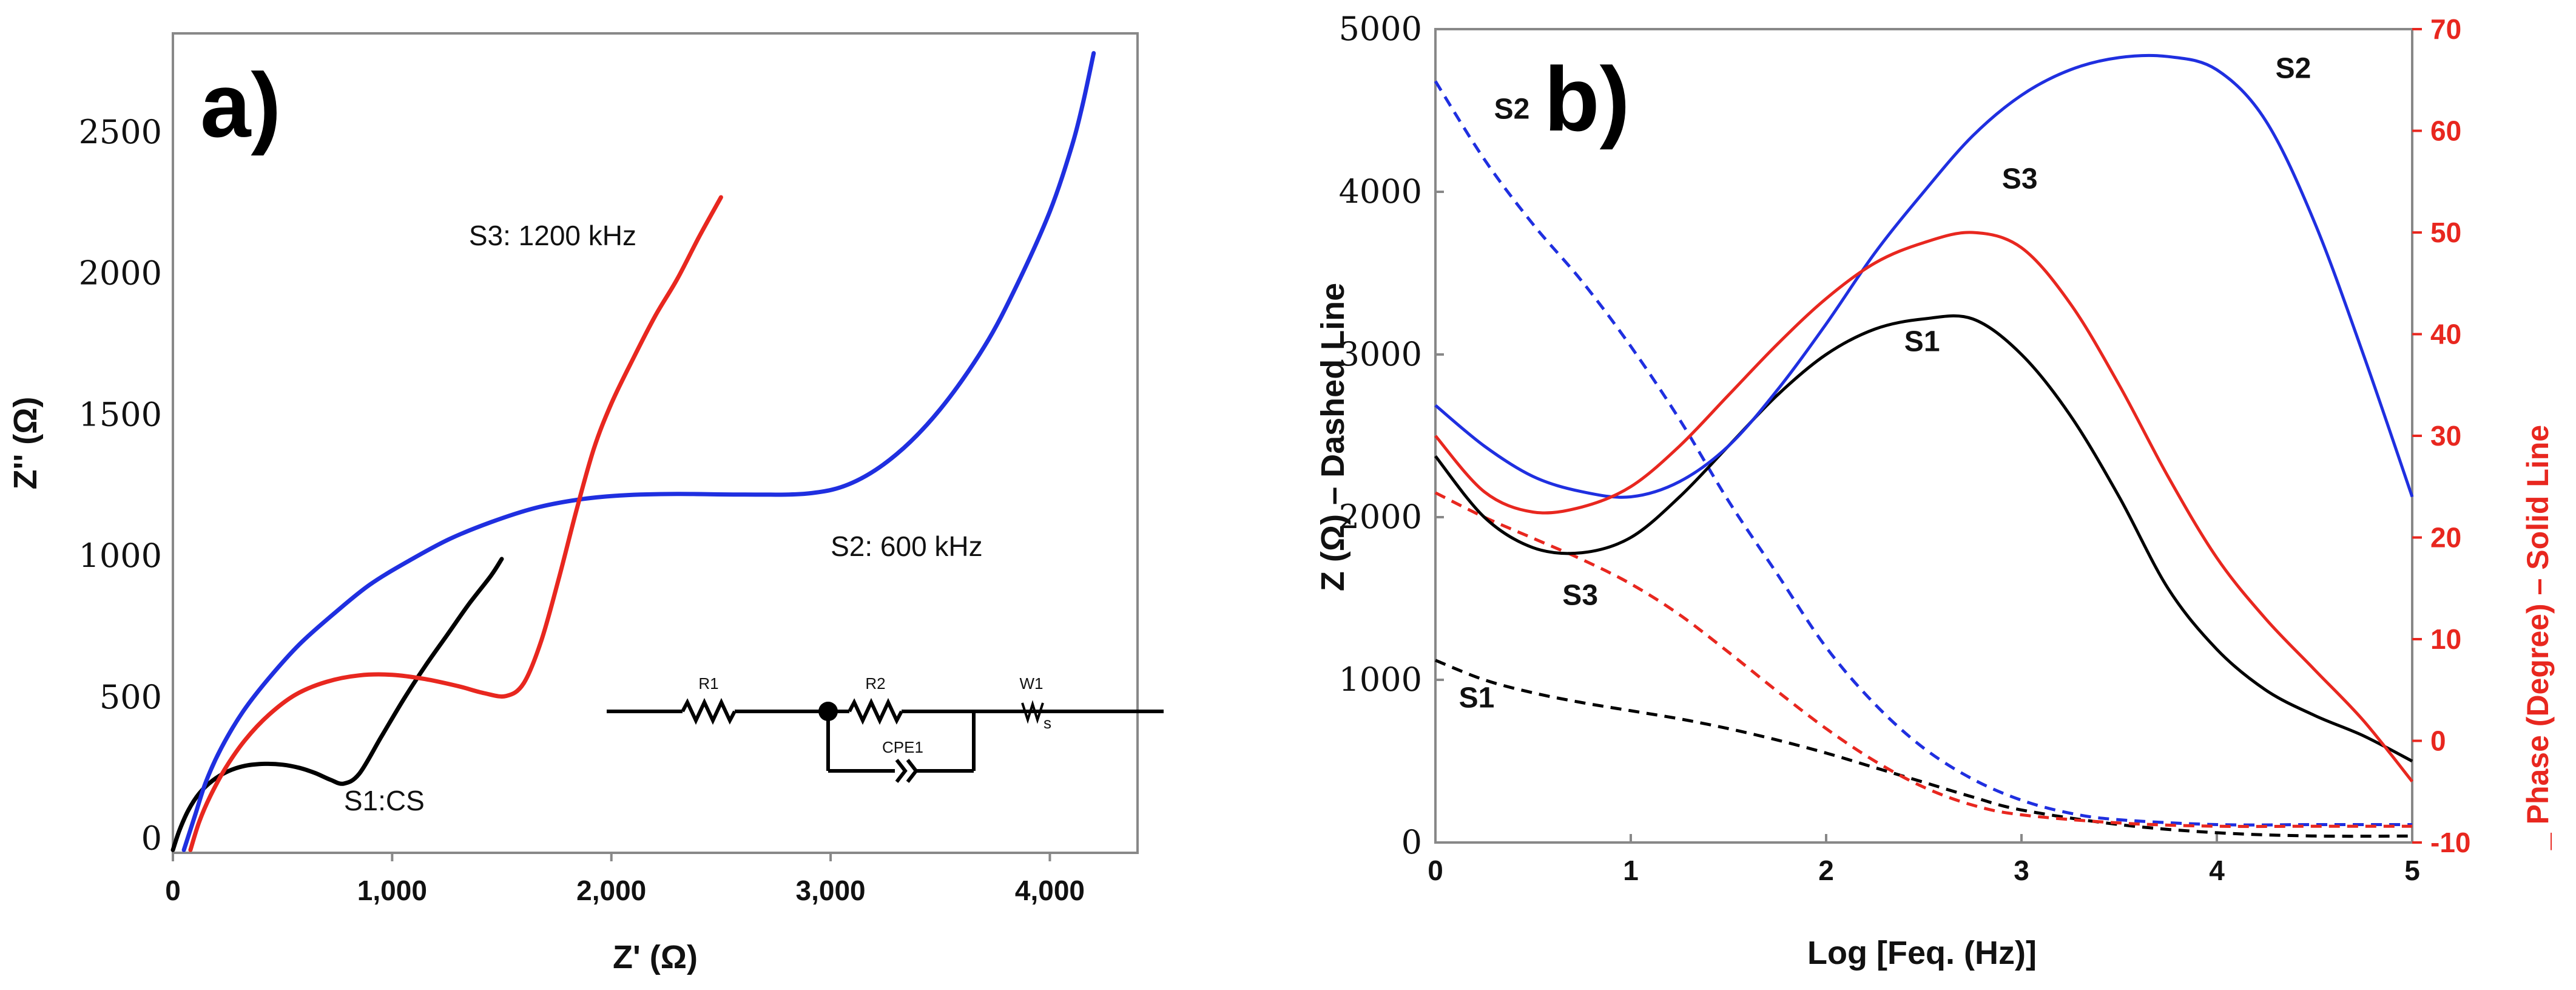 The height and width of the screenshot is (990, 2576). What do you see at coordinates (611, 890) in the screenshot?
I see `a-x-tick-label: 2,000` at bounding box center [611, 890].